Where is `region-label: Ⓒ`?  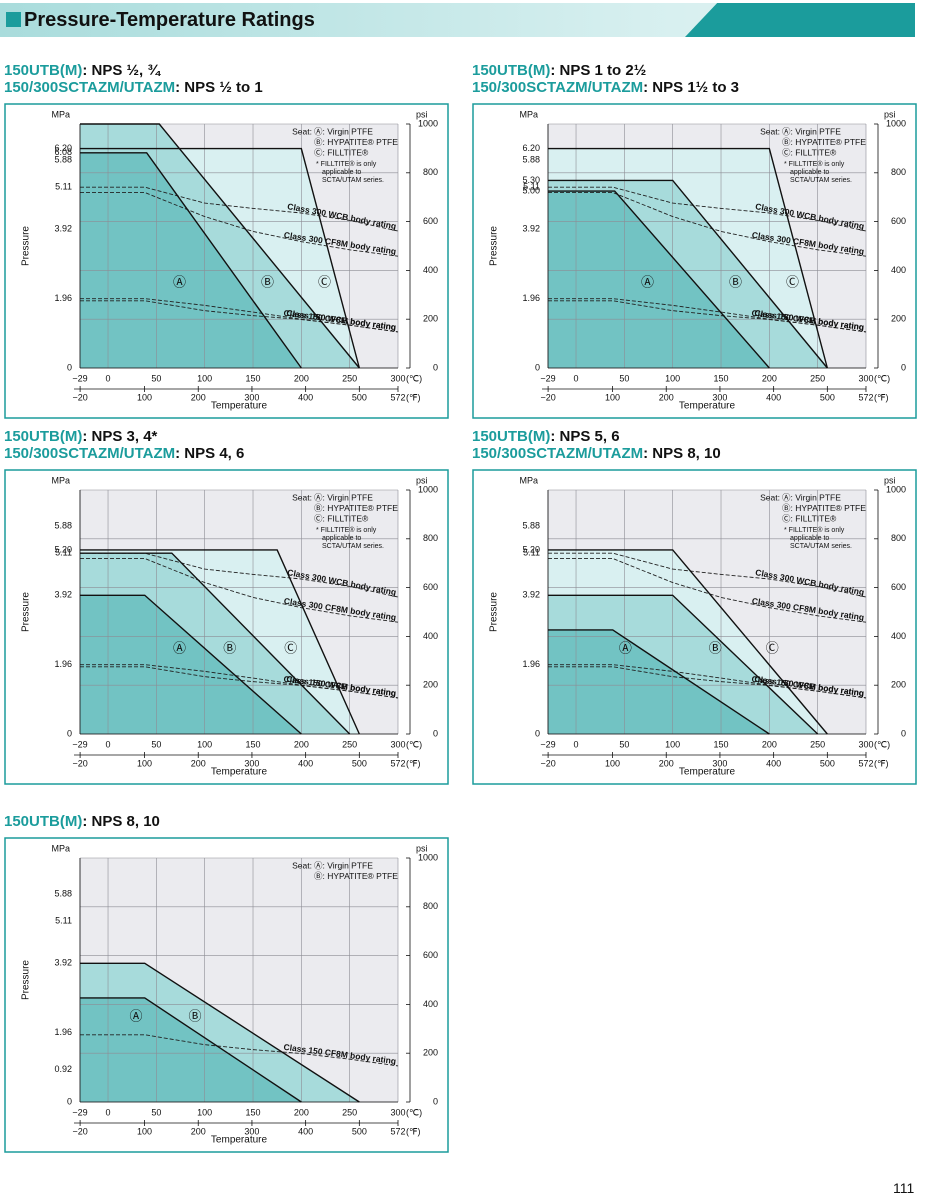 region-label: Ⓒ is located at coordinates (324, 282).